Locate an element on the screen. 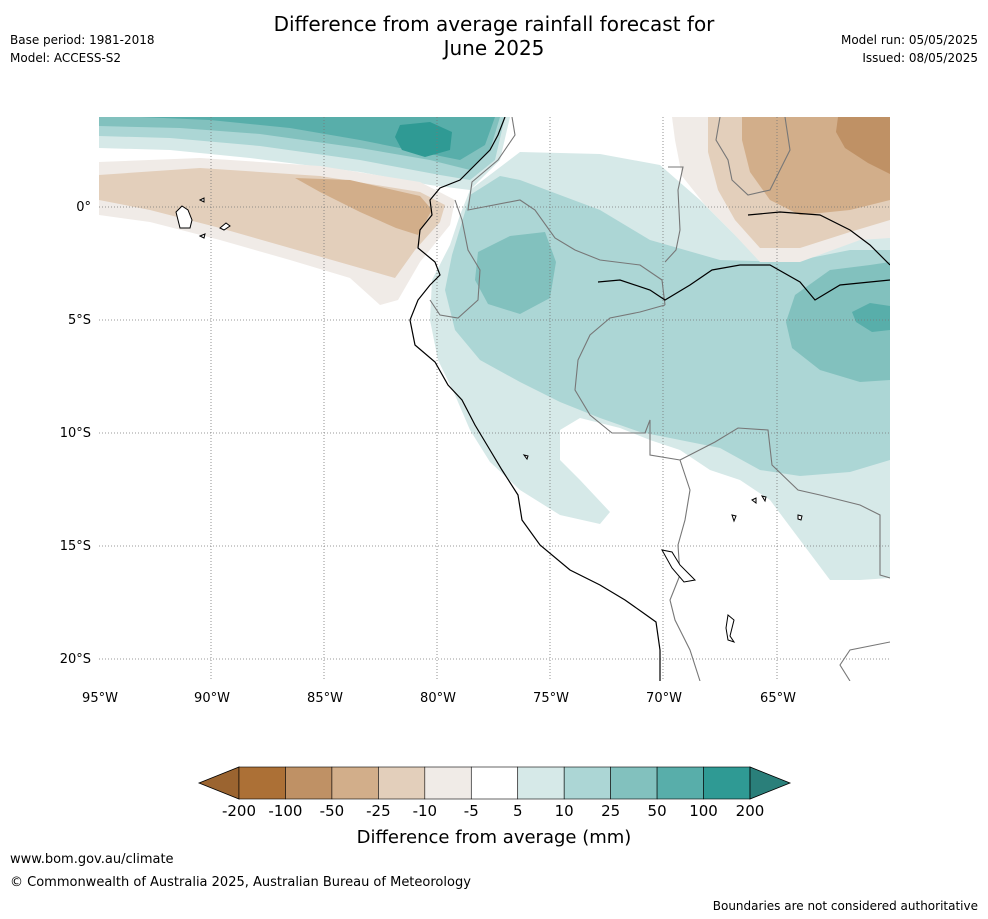 Image resolution: width=988 pixels, height=919 pixels. colorbar-tick-label: 50 is located at coordinates (657, 811).